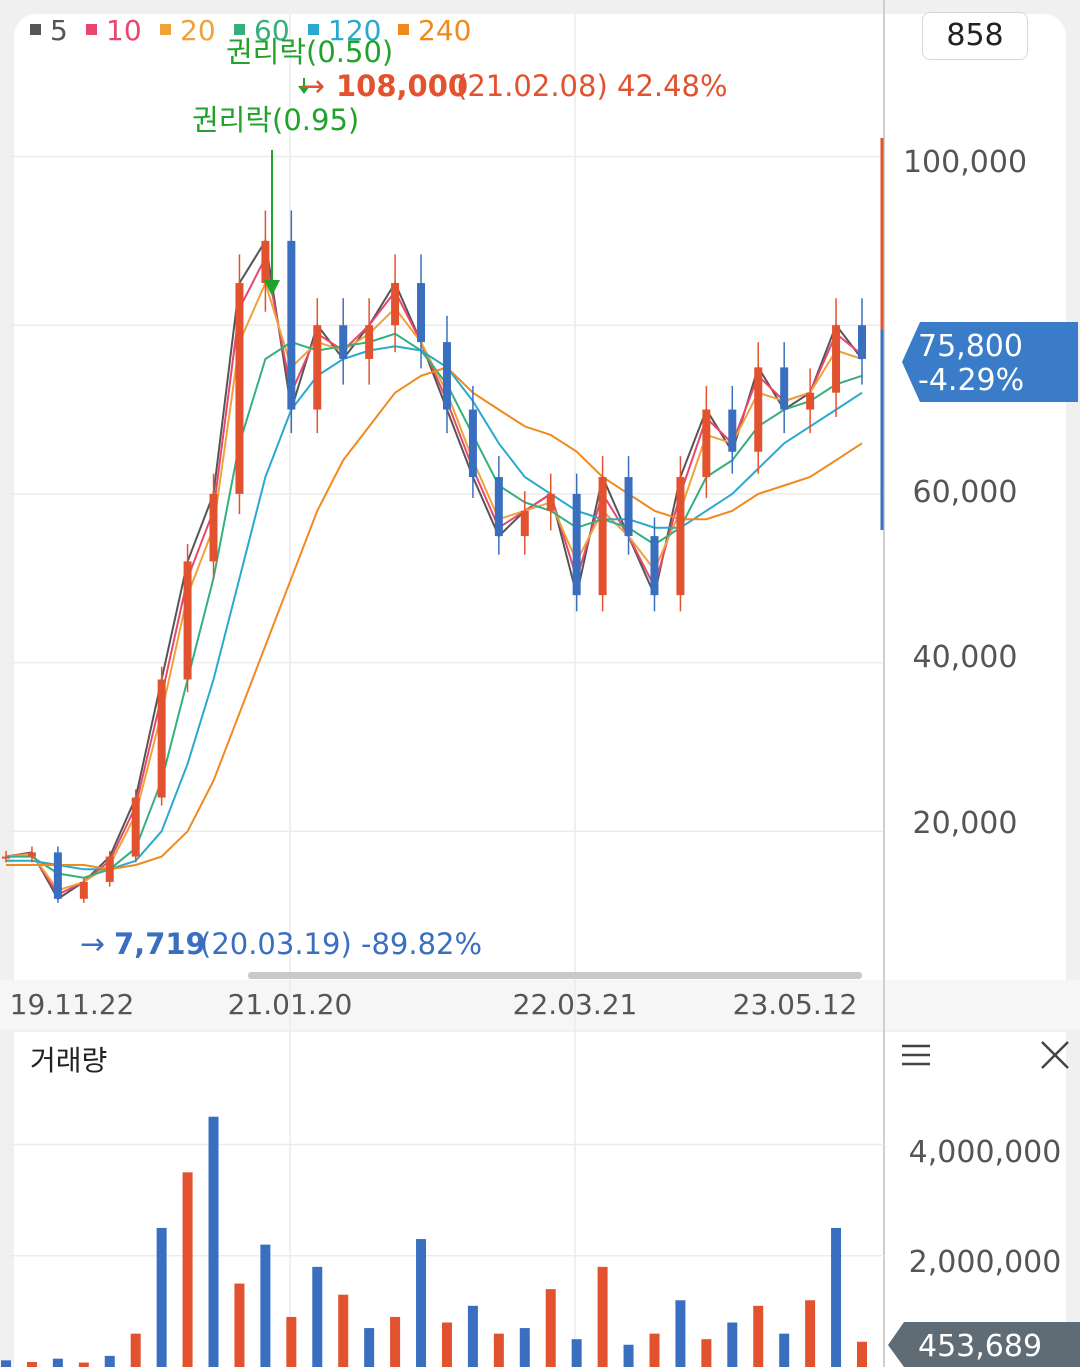 The width and height of the screenshot is (1080, 1367). I want to click on legend-label-5: 5, so click(59, 30).